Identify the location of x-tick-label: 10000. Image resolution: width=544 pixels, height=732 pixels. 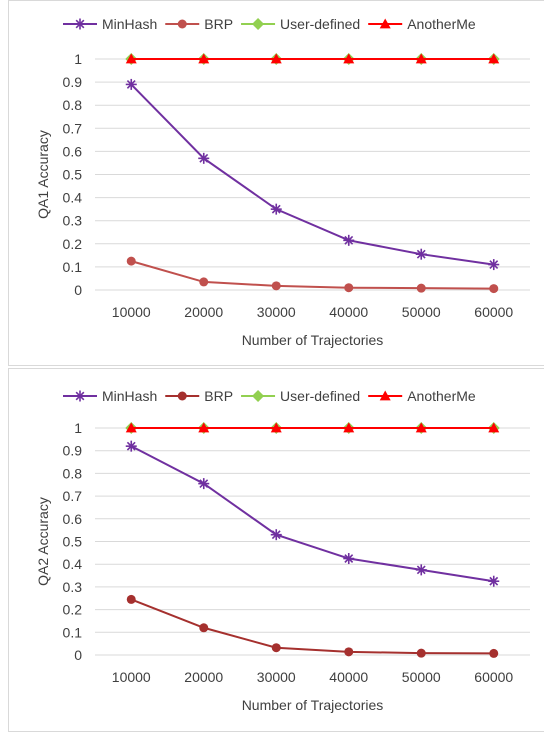
(131, 677).